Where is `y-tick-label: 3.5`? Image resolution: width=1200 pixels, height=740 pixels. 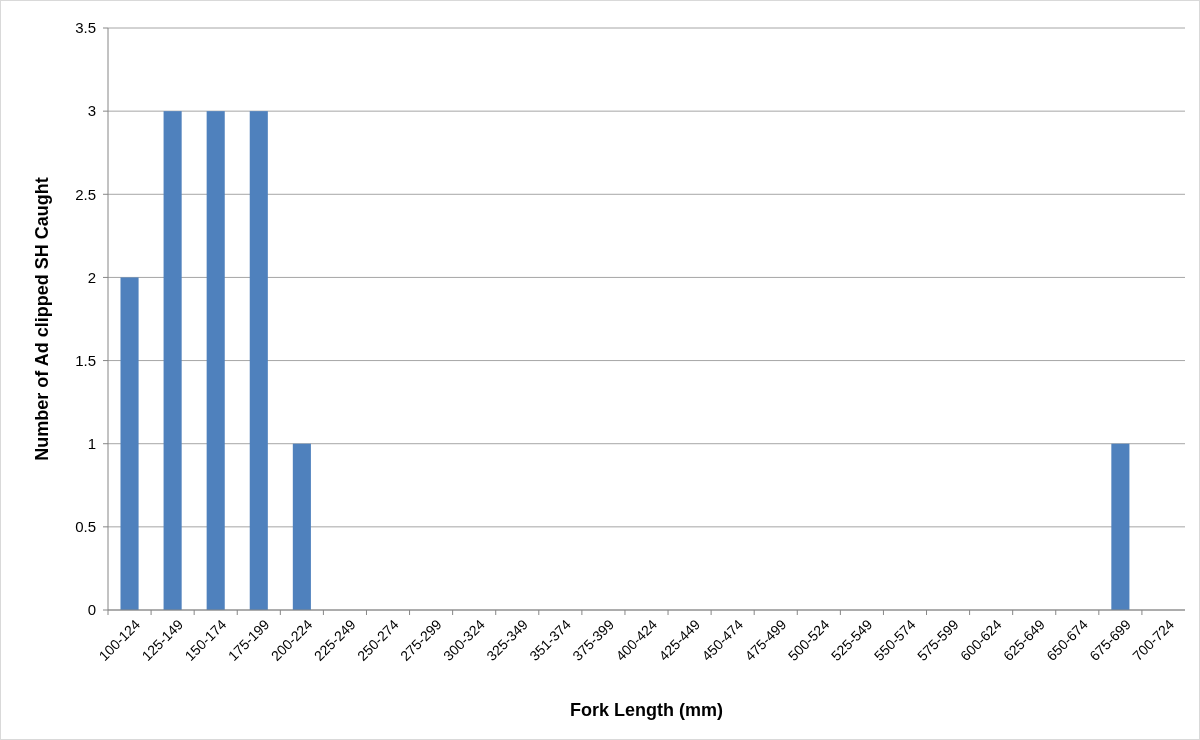
y-tick-label: 3.5 is located at coordinates (85, 28).